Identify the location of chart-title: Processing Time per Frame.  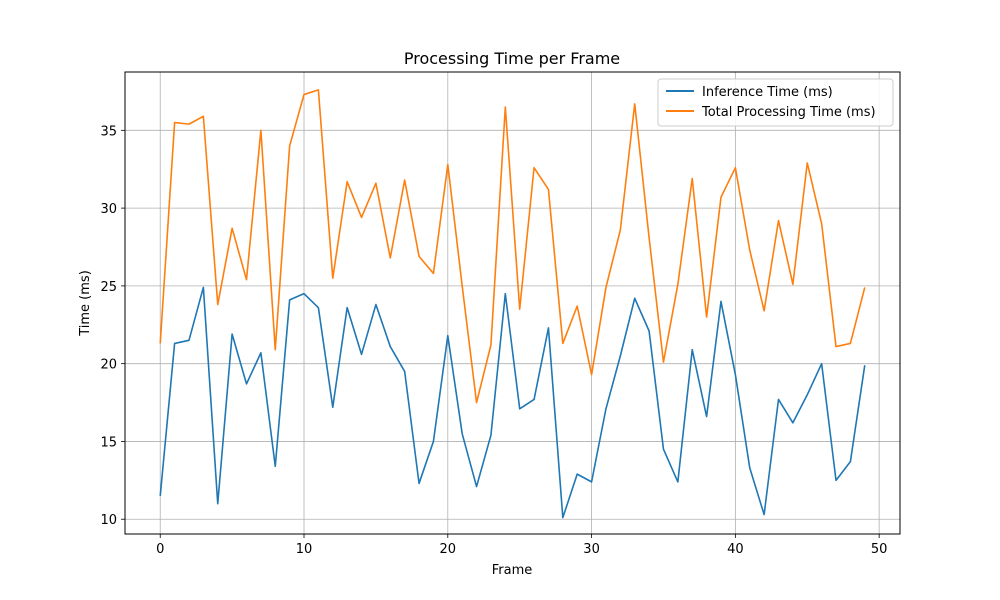
(512, 58).